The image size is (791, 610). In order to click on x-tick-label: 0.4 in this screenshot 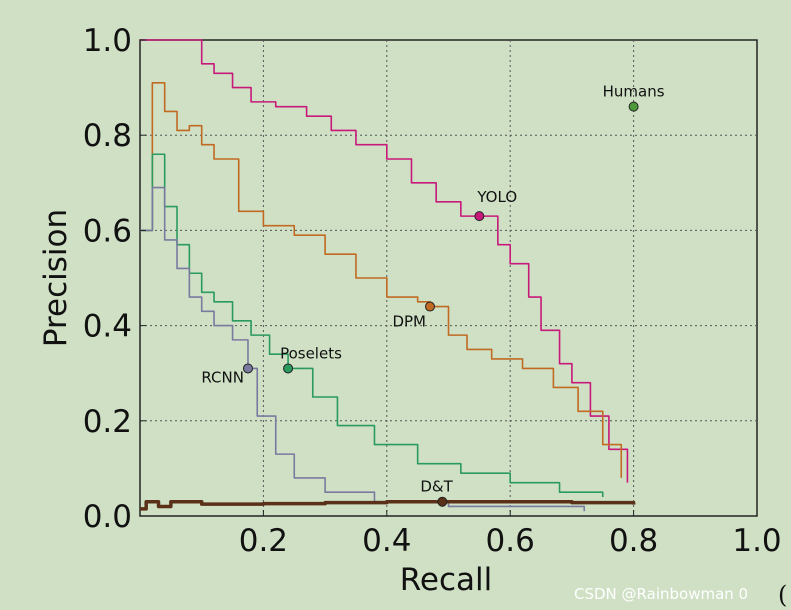, I will do `click(386, 541)`.